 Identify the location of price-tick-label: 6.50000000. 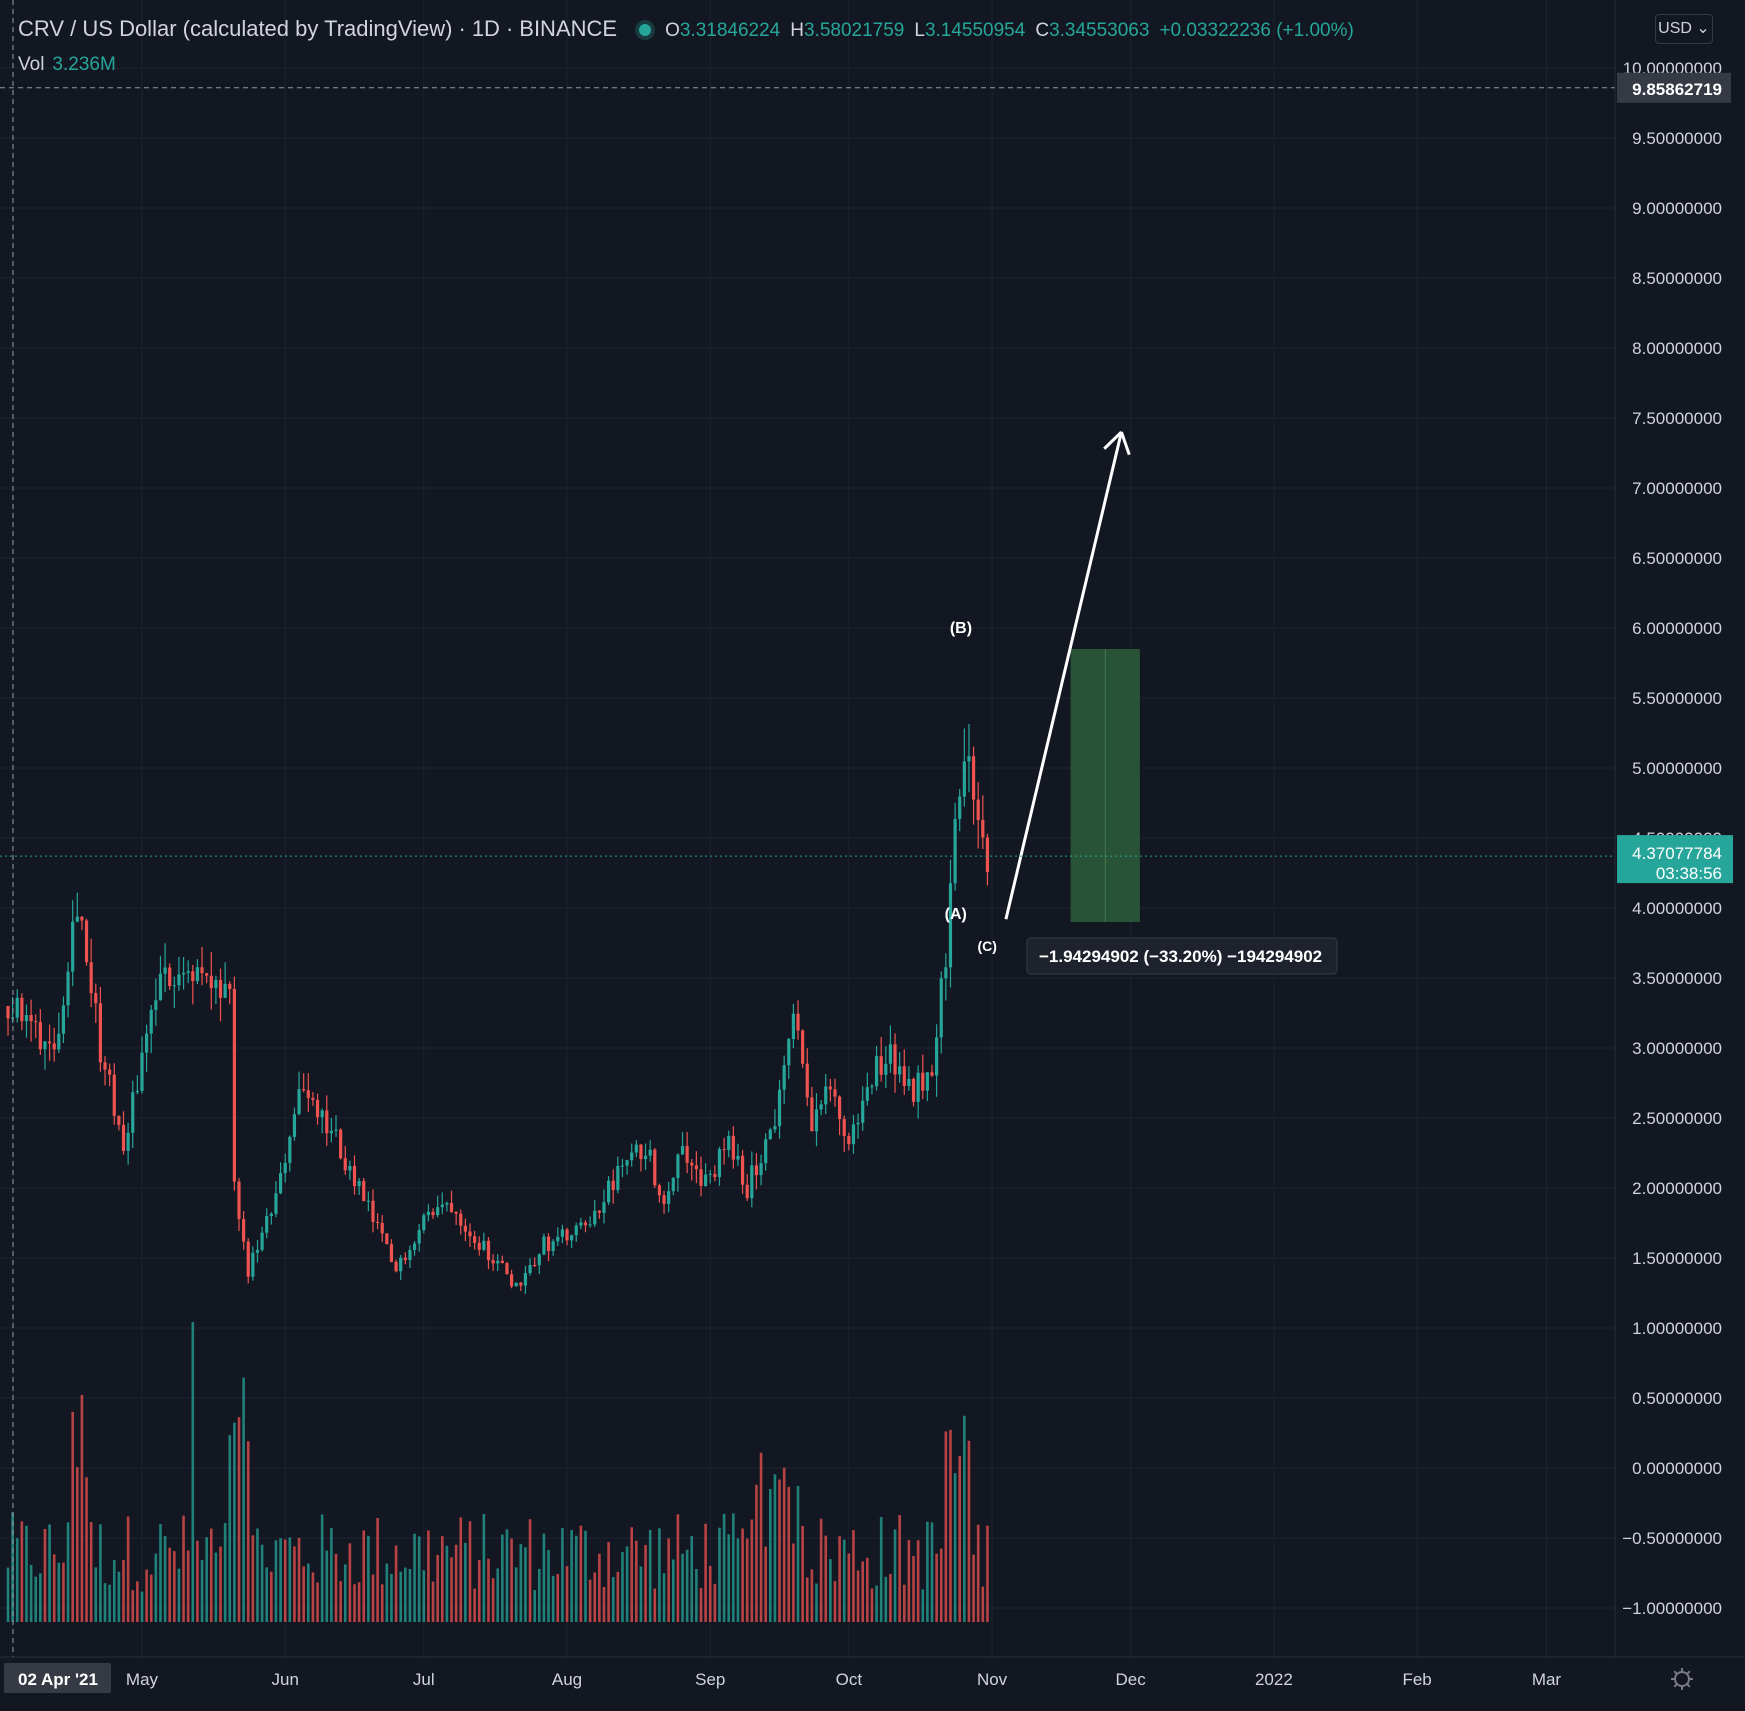
(1677, 558).